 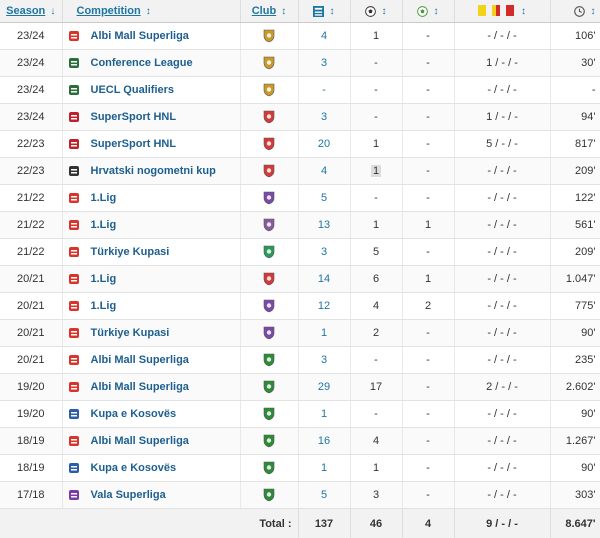 I want to click on appearances-link: 14, so click(x=324, y=279).